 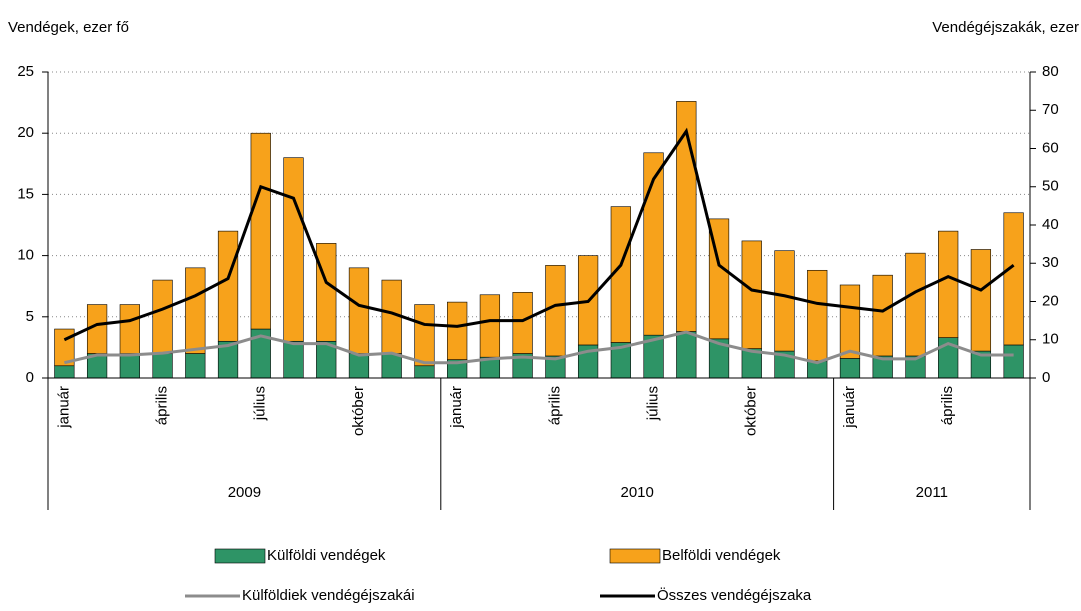 What do you see at coordinates (25, 132) in the screenshot?
I see `y-tick-label: 20` at bounding box center [25, 132].